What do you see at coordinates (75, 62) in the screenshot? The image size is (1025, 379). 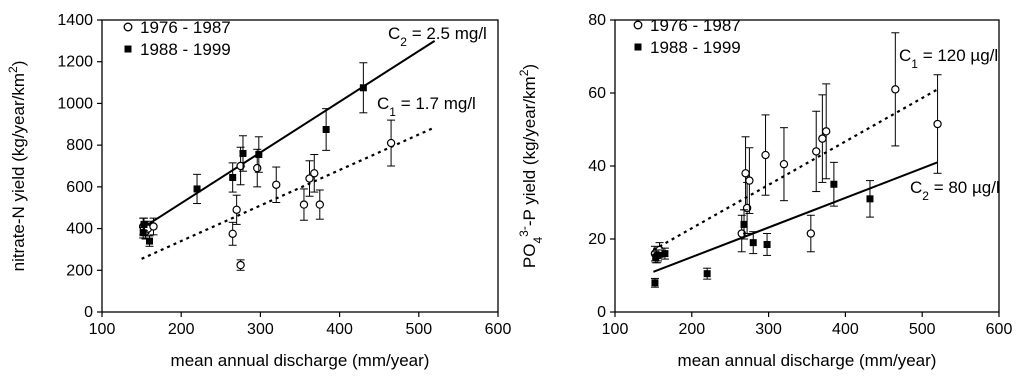 I see `y-tick-label: 1200` at bounding box center [75, 62].